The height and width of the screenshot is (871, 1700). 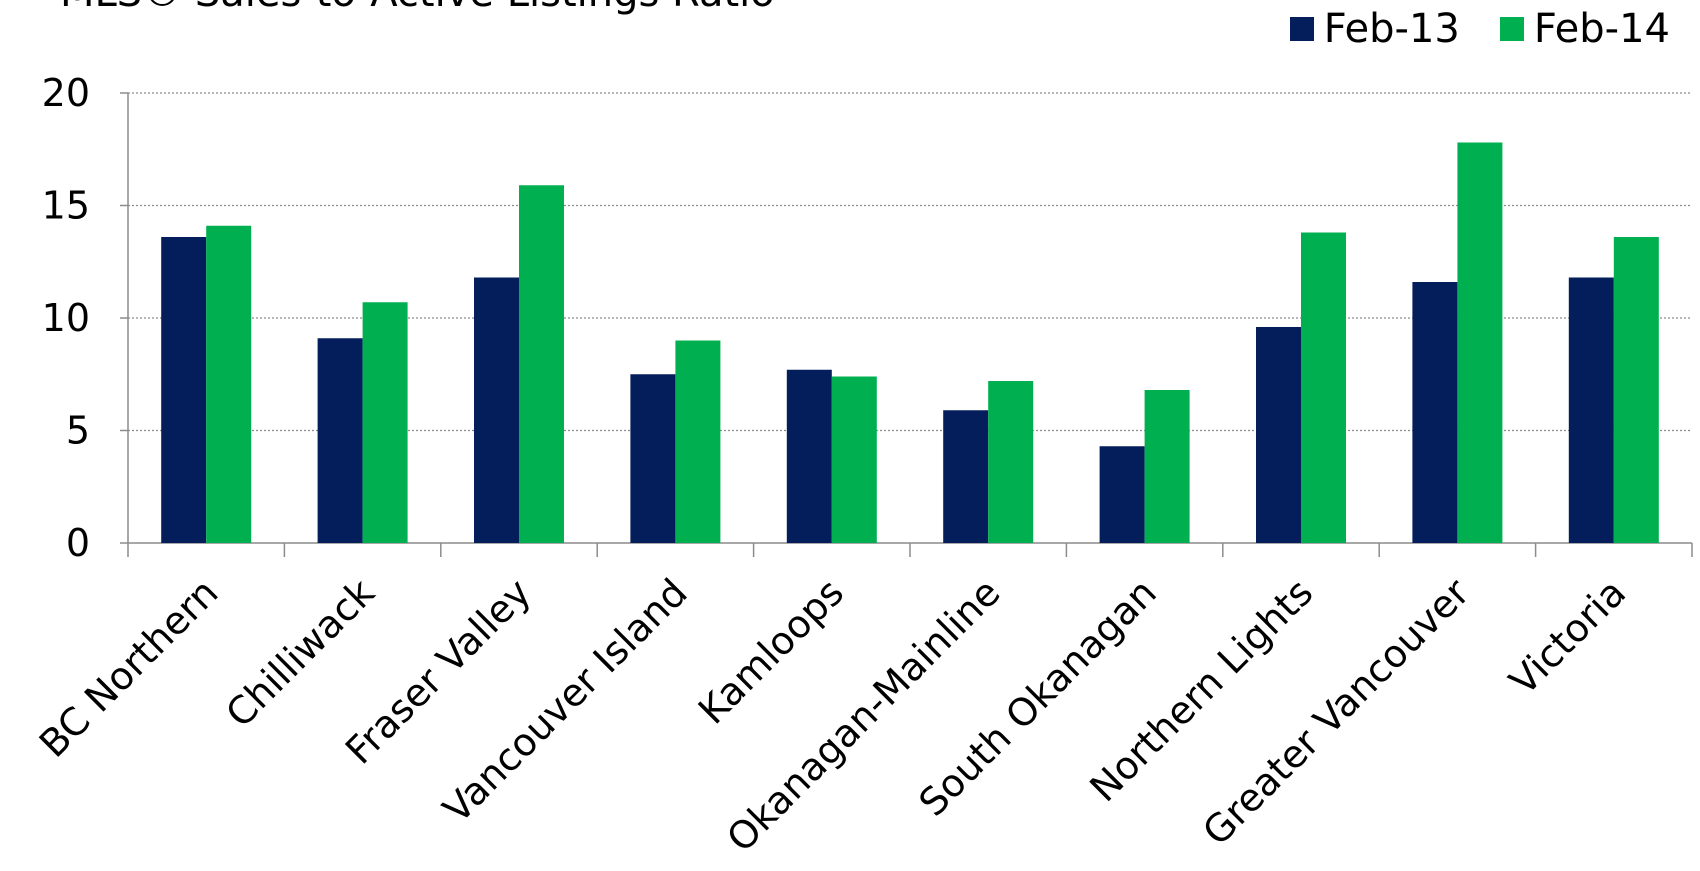 What do you see at coordinates (78, 543) in the screenshot?
I see `y-tick-label-0: 0` at bounding box center [78, 543].